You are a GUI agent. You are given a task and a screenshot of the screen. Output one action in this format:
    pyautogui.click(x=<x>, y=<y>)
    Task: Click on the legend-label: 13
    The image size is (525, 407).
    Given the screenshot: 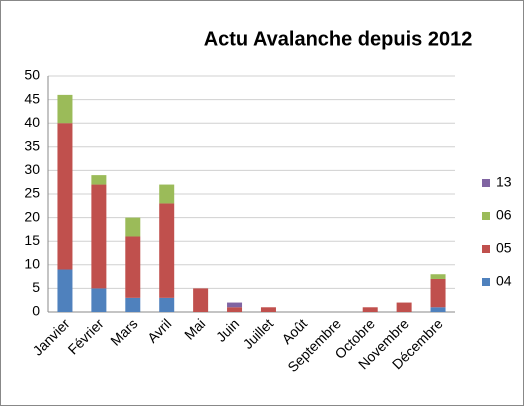 What is the action you would take?
    pyautogui.click(x=504, y=182)
    